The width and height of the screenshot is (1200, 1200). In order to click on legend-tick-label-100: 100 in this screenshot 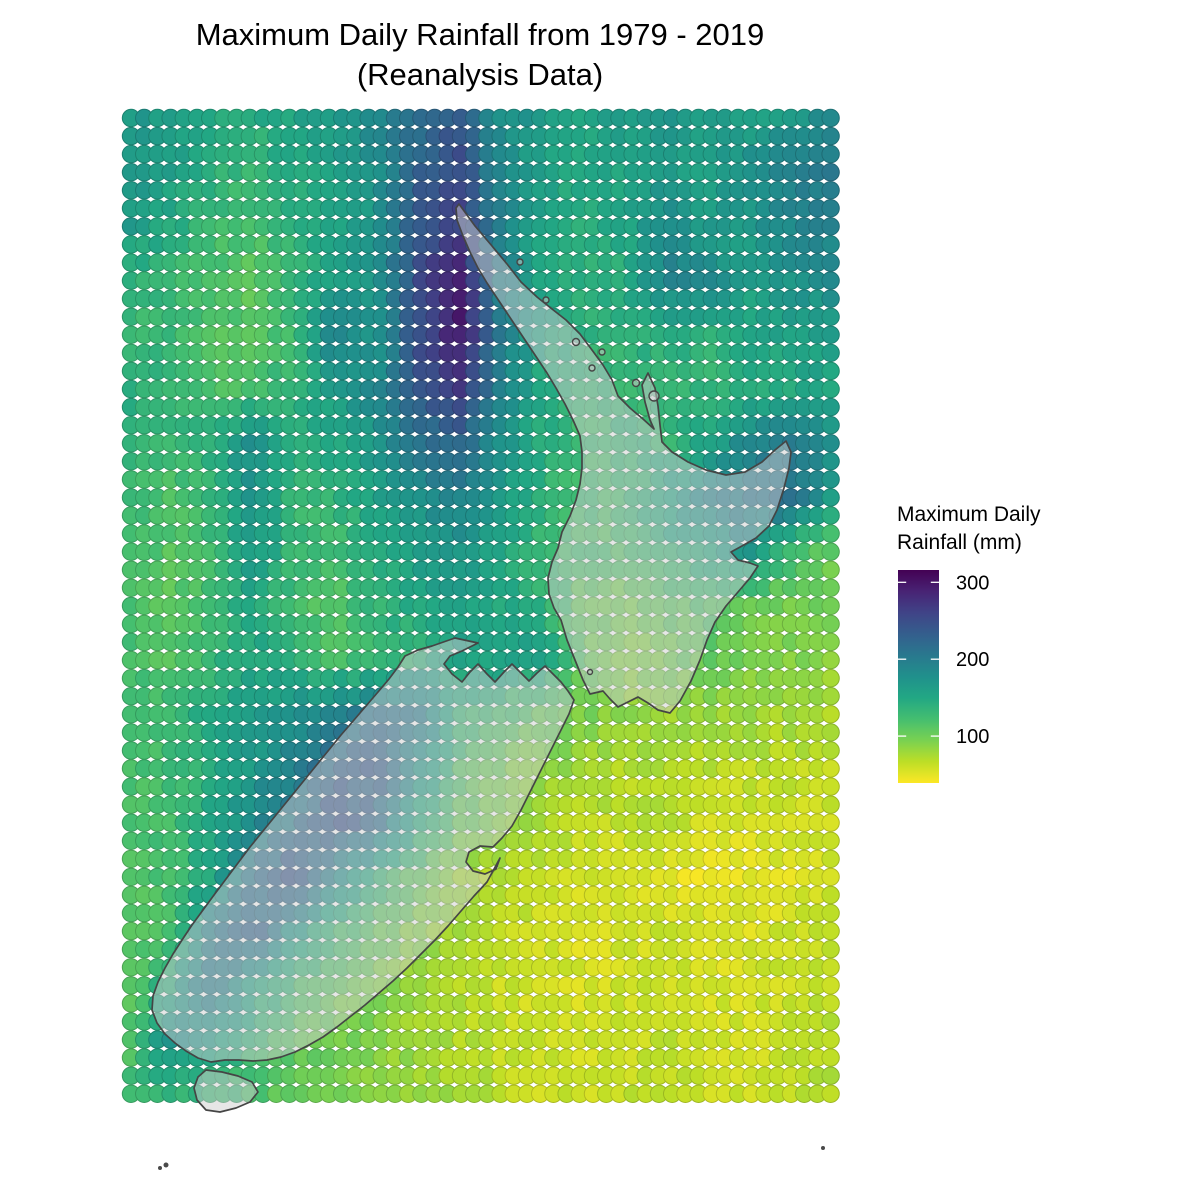, I will do `click(972, 737)`.